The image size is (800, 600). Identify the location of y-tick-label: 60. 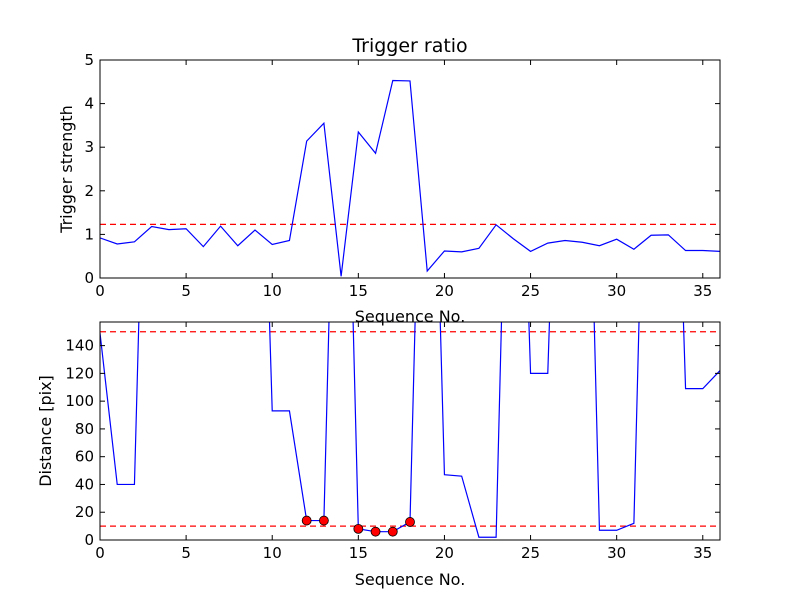
(84, 457).